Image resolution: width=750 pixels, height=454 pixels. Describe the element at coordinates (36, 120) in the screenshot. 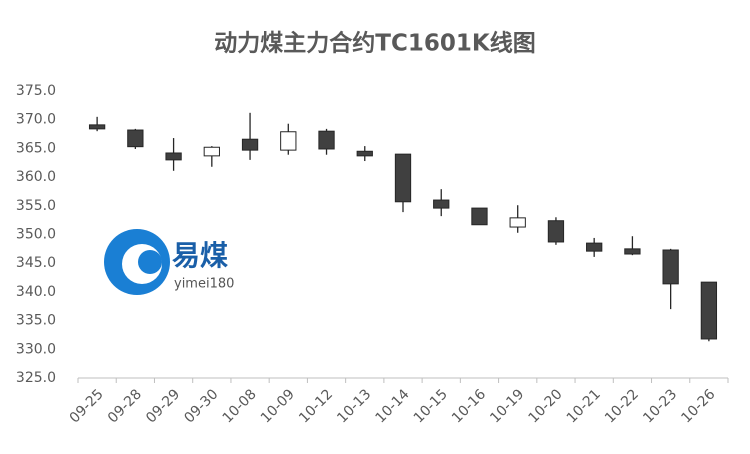

I see `y-tick-label: 370.0` at that location.